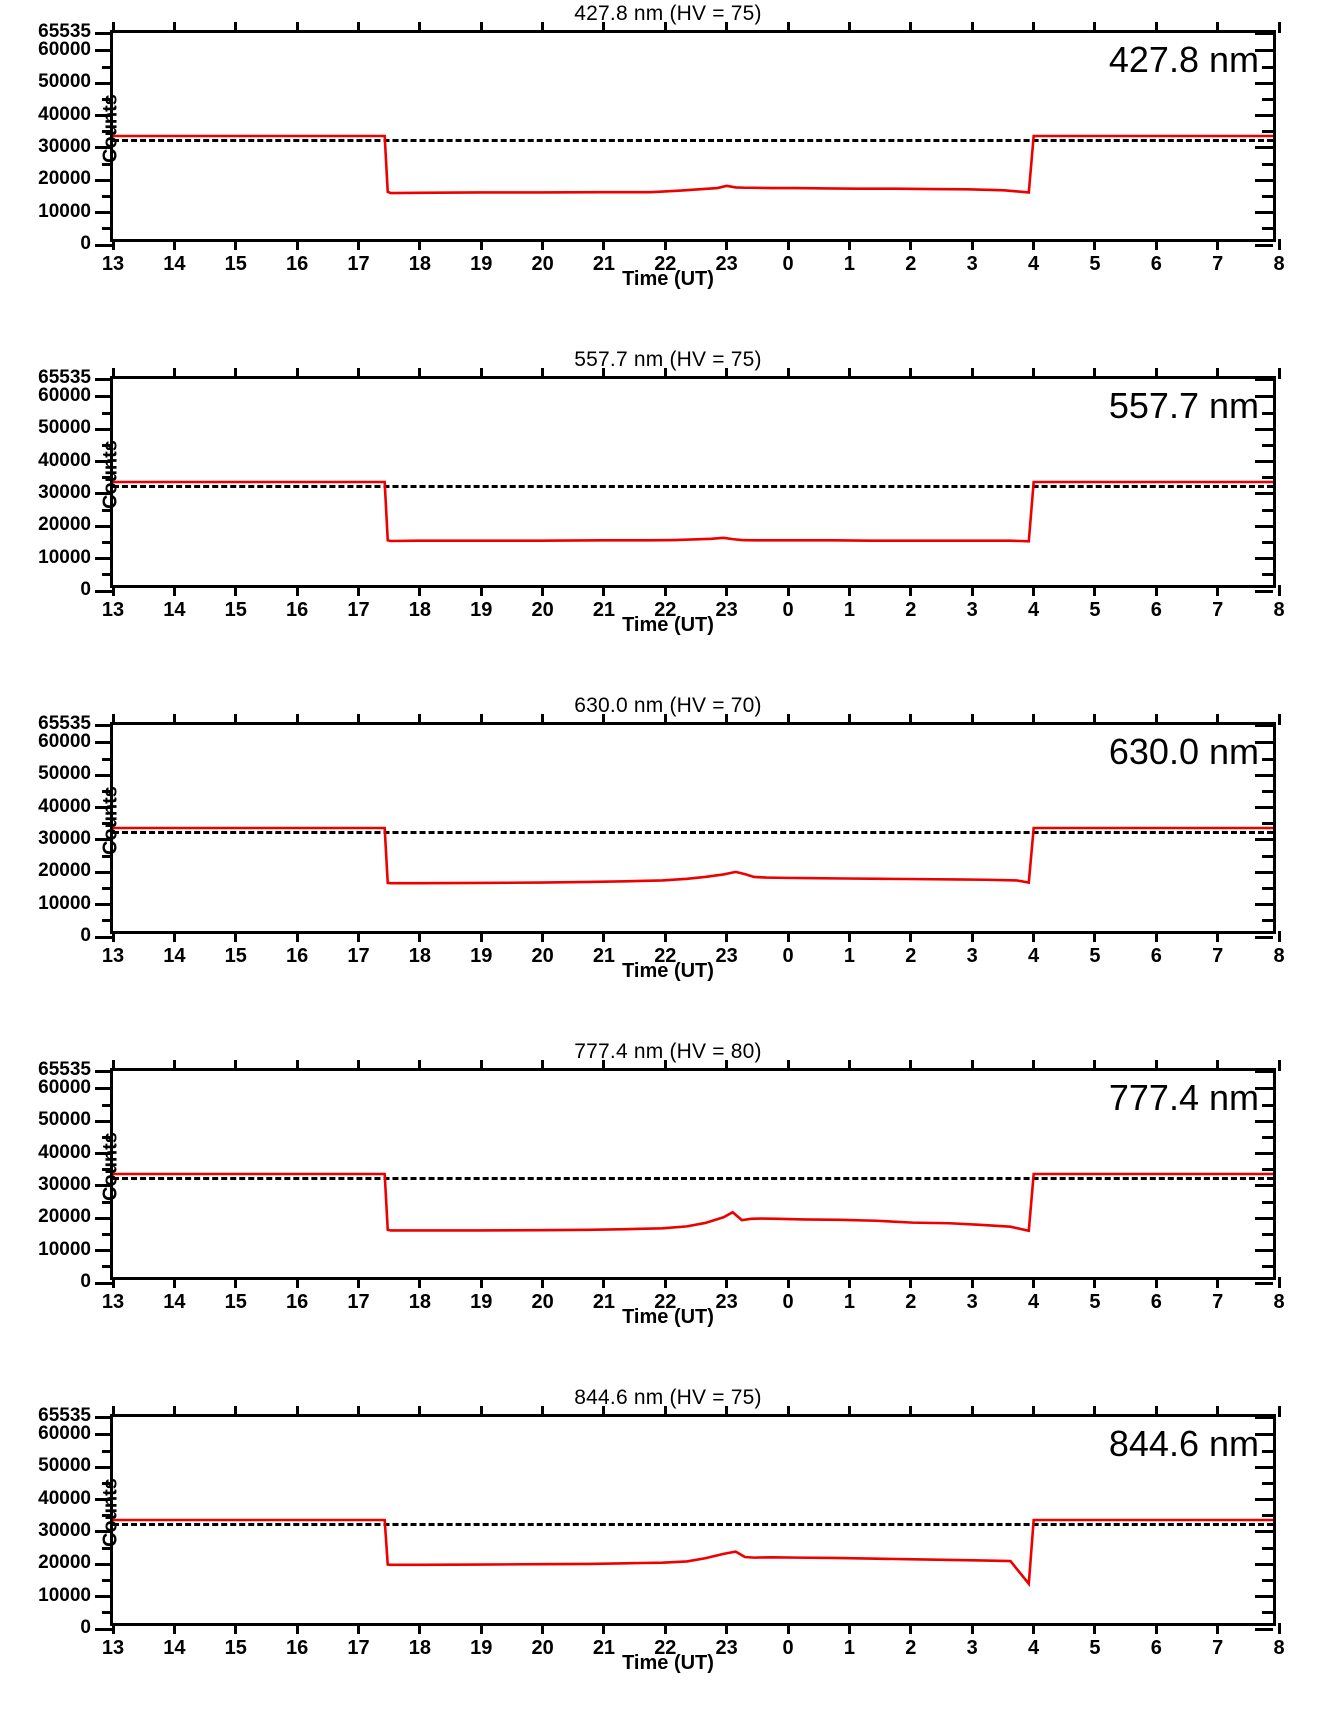 This screenshot has width=1336, height=1731. Describe the element at coordinates (668, 1051) in the screenshot. I see `panel-title: 777.4 nm (HV = 80)` at that location.